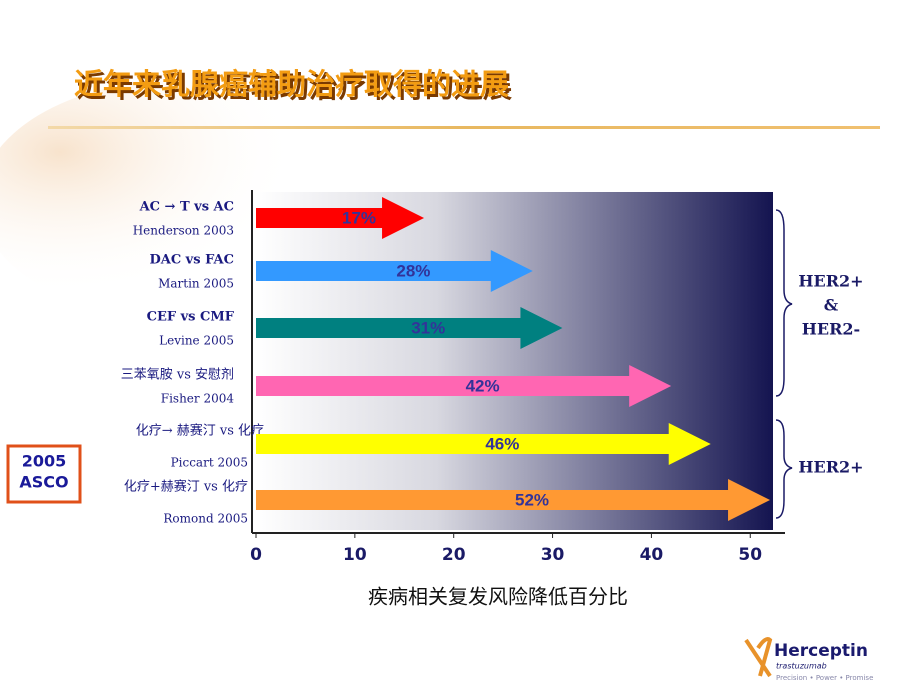 This screenshot has height=694, width=920. What do you see at coordinates (464, 127) in the screenshot?
I see `title-rule` at bounding box center [464, 127].